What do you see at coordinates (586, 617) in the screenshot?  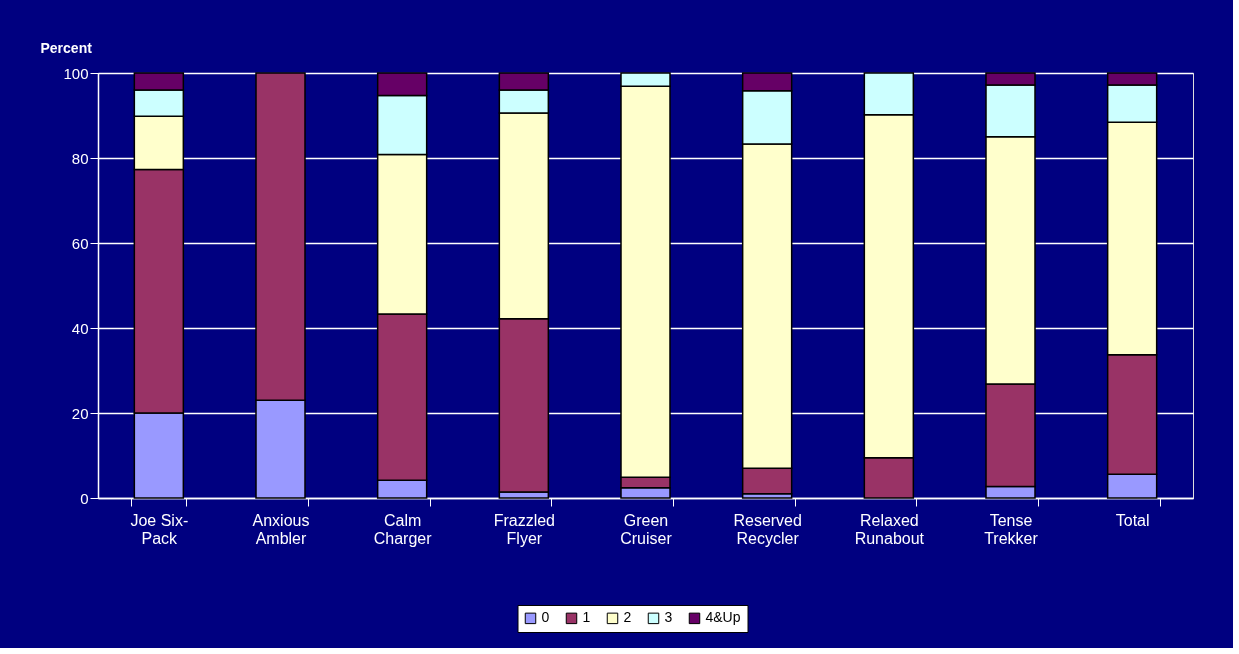 I see `legend-label: 1` at bounding box center [586, 617].